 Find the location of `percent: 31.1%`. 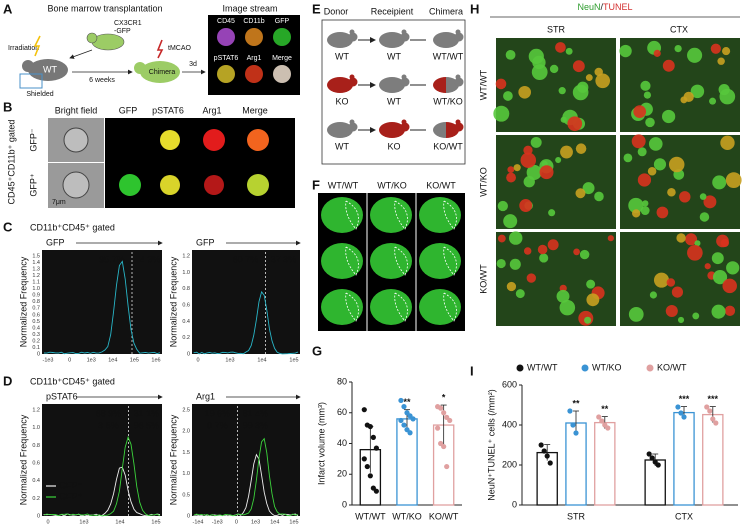

percent: 31.1% is located at coordinates (147, 413).